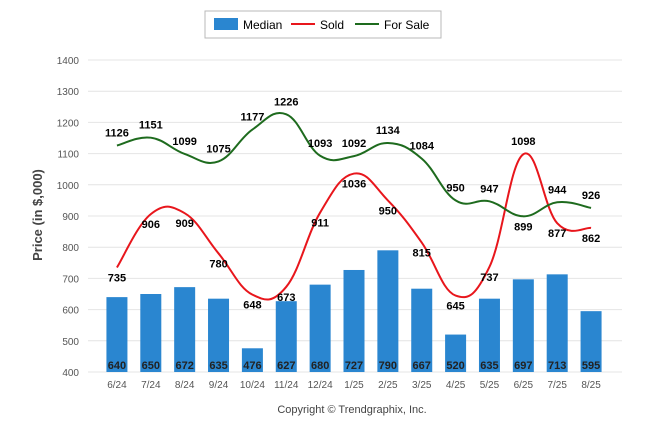 This screenshot has height=434, width=646. I want to click on legend-box, so click(323, 24).